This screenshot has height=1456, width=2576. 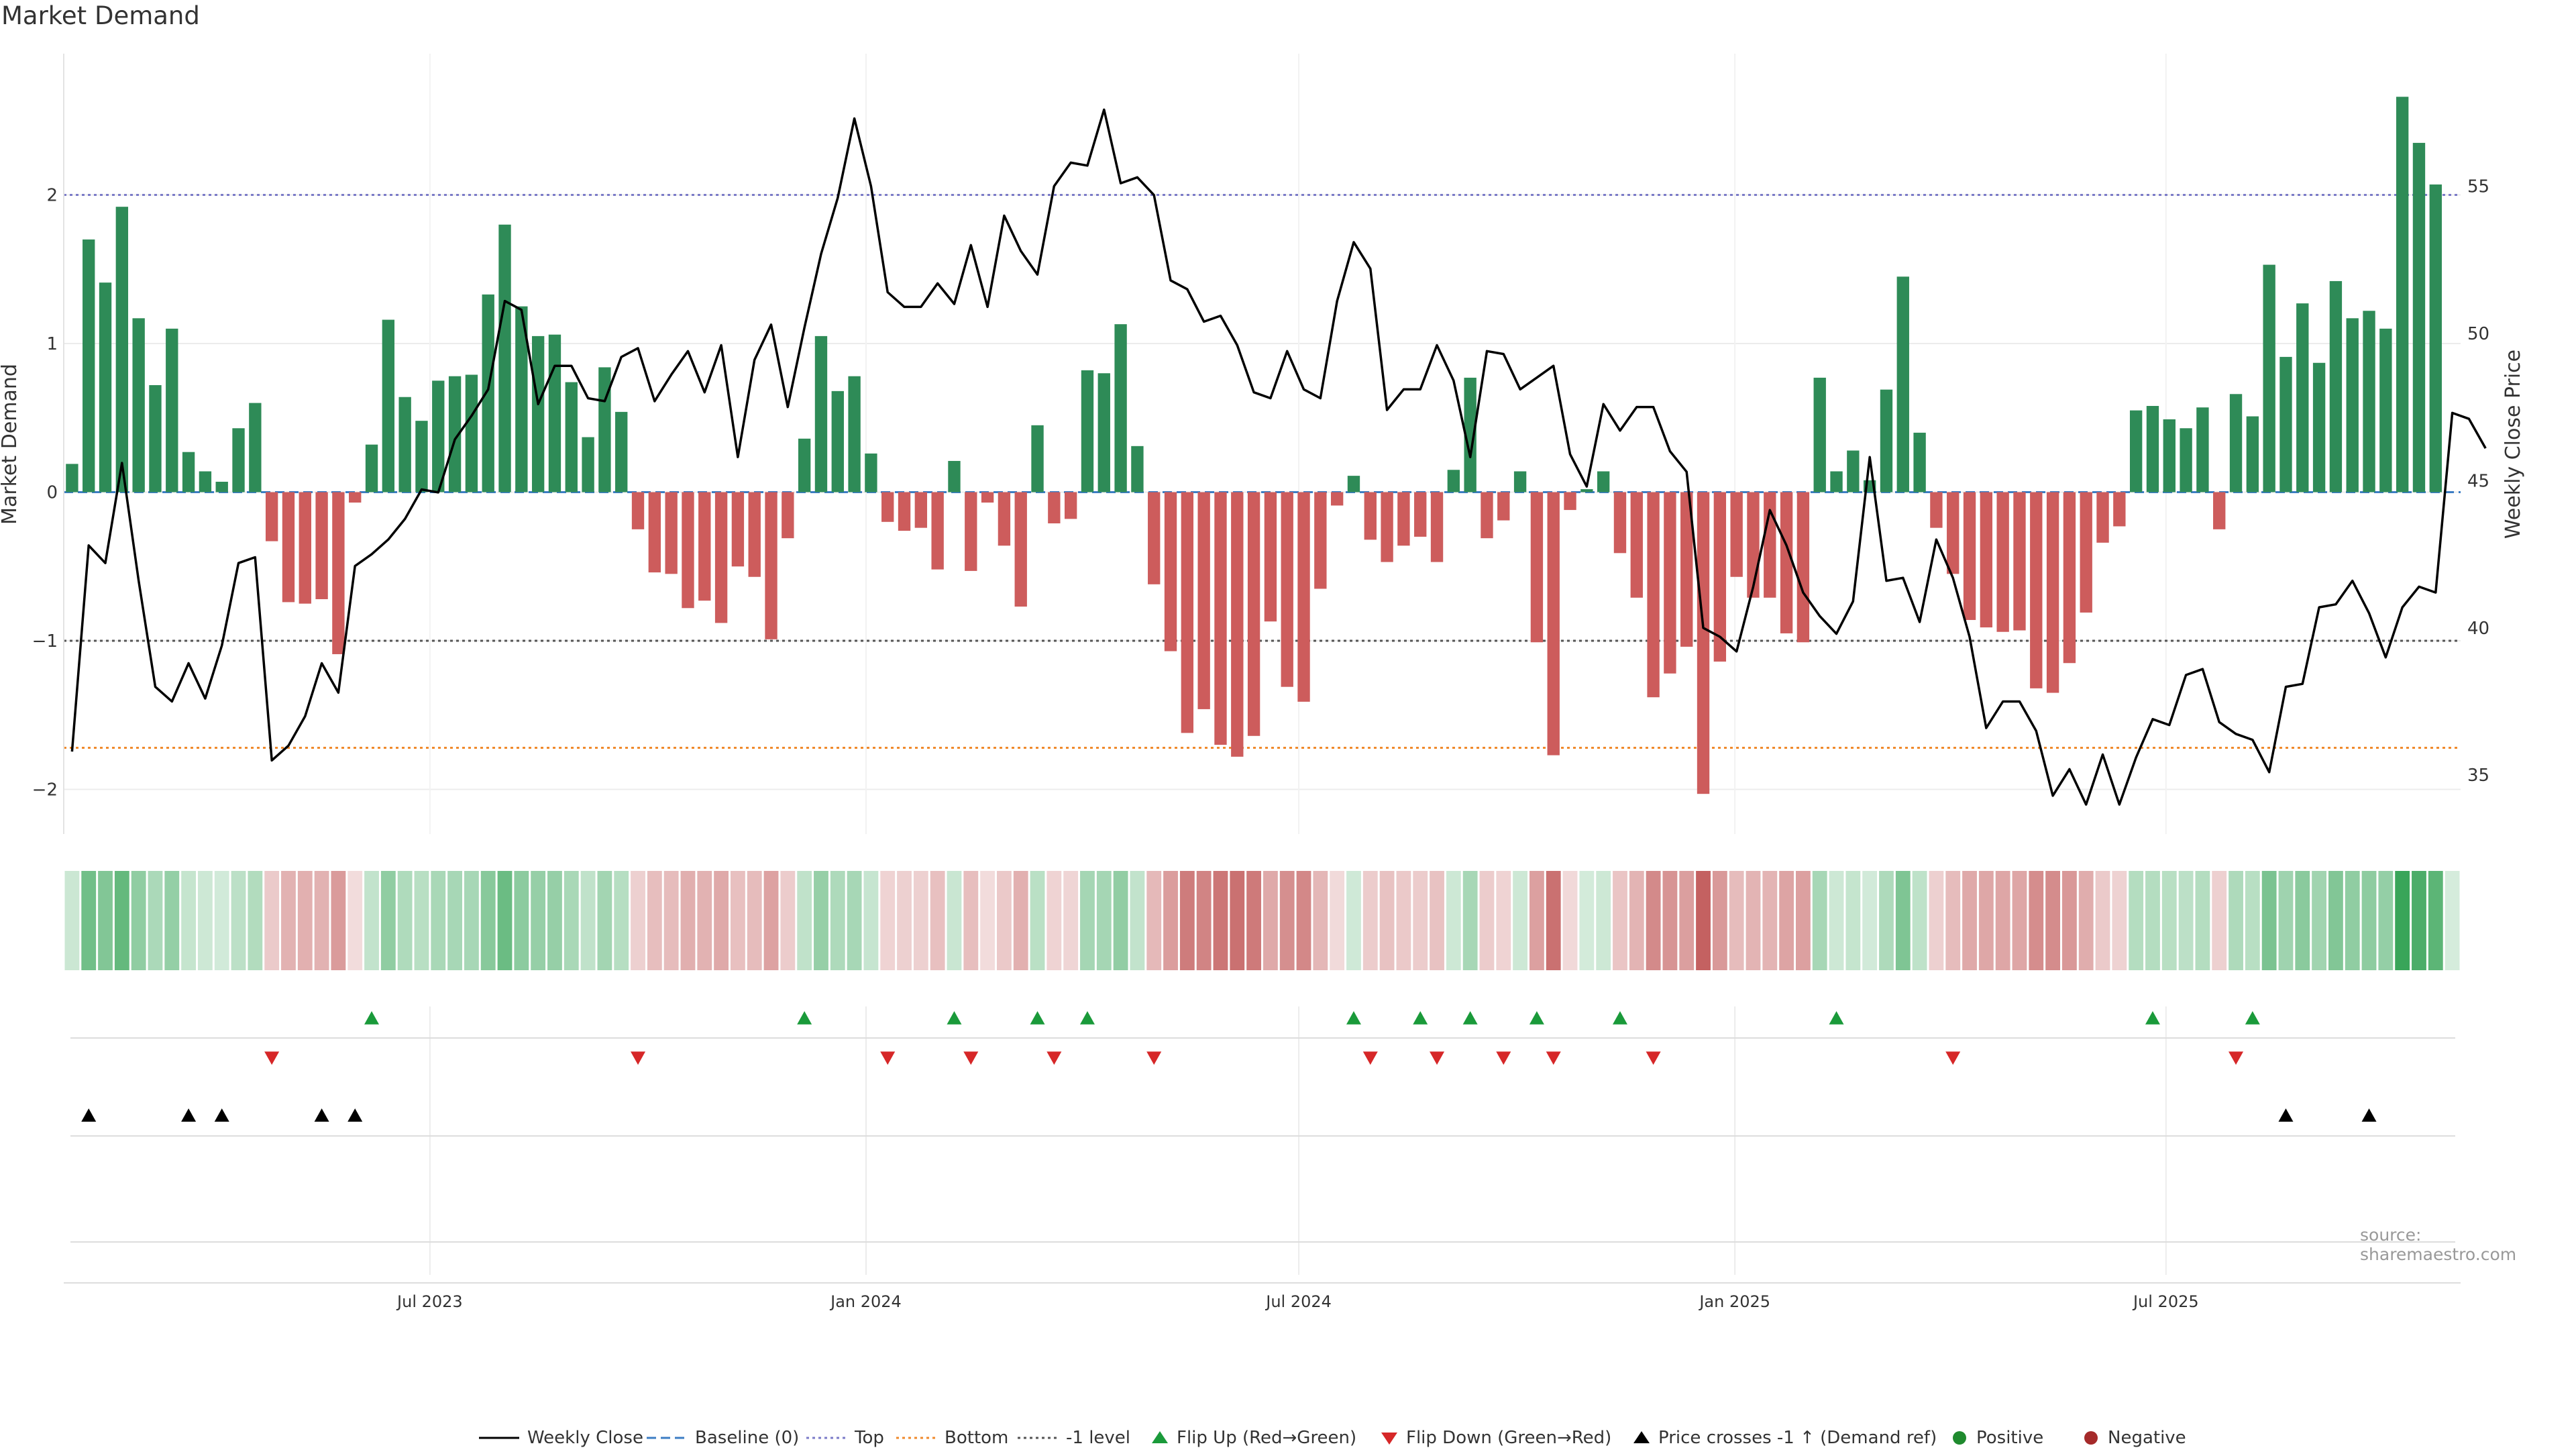 I want to click on chart-title: Market Demand, so click(x=100, y=16).